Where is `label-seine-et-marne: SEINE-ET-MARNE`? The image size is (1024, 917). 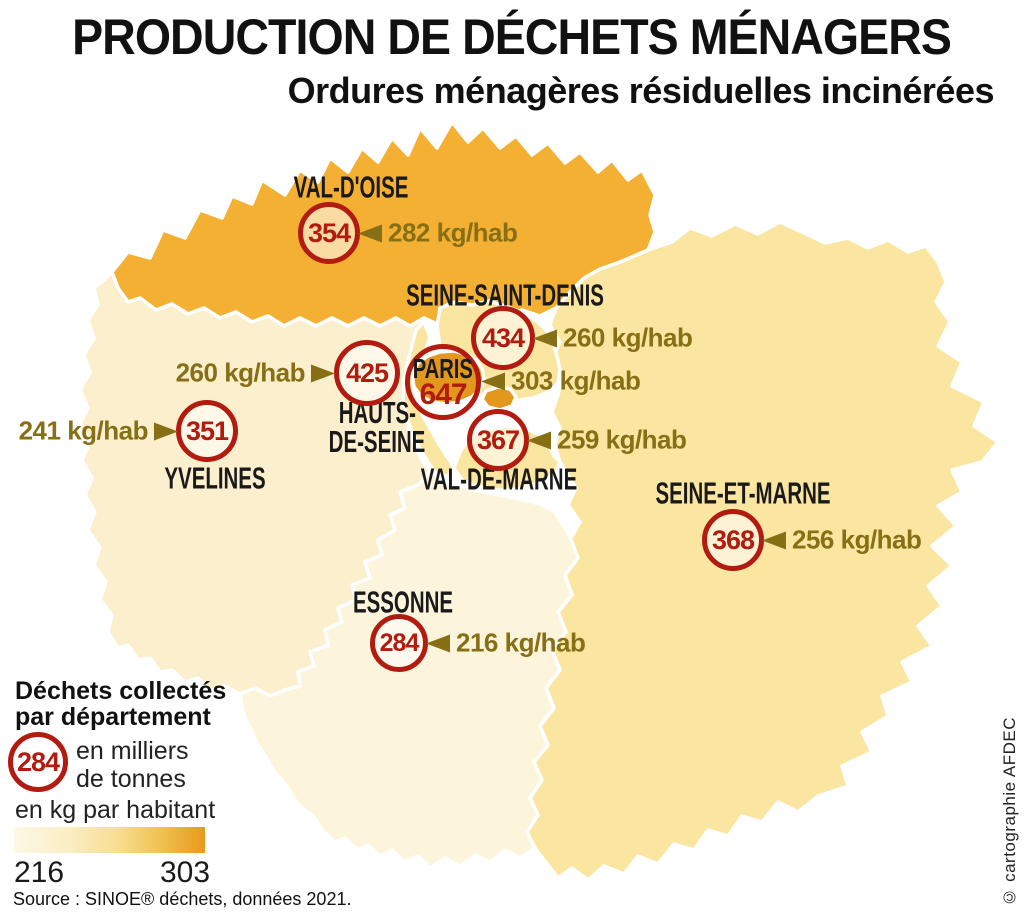
label-seine-et-marne: SEINE-ET-MARNE is located at coordinates (743, 493).